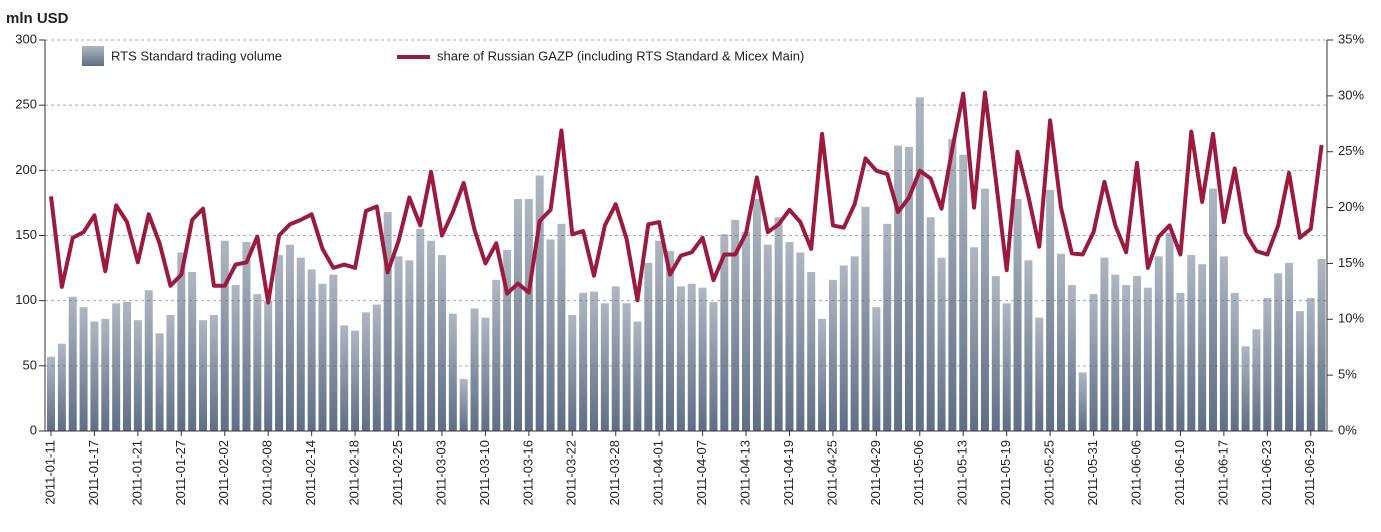 This screenshot has height=532, width=1381. What do you see at coordinates (1005, 473) in the screenshot?
I see `x-tick-label: 2011-05-19` at bounding box center [1005, 473].